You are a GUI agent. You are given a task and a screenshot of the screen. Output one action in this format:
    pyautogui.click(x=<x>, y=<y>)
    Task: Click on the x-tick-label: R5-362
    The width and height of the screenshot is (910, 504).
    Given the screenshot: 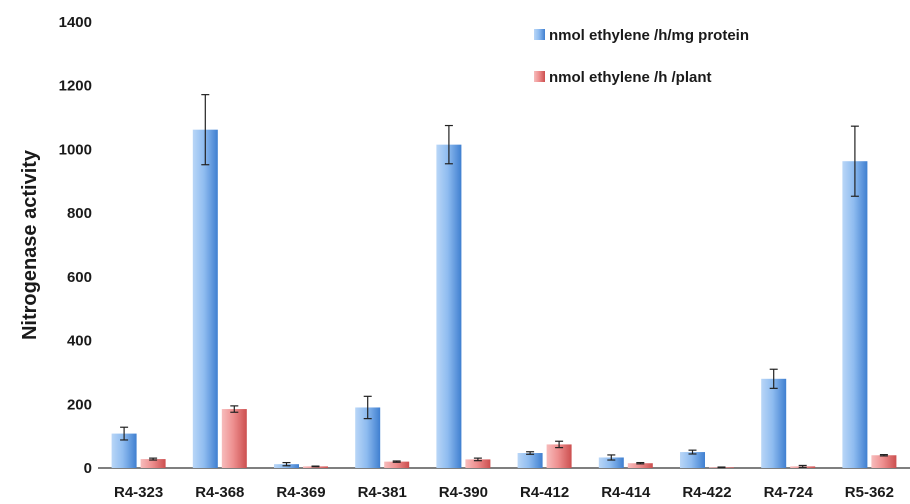 What is the action you would take?
    pyautogui.click(x=869, y=492)
    